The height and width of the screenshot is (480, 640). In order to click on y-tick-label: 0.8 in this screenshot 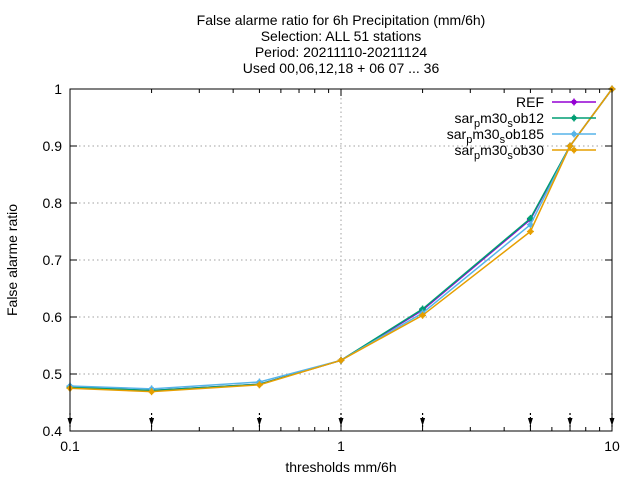, I will do `click(53, 203)`.